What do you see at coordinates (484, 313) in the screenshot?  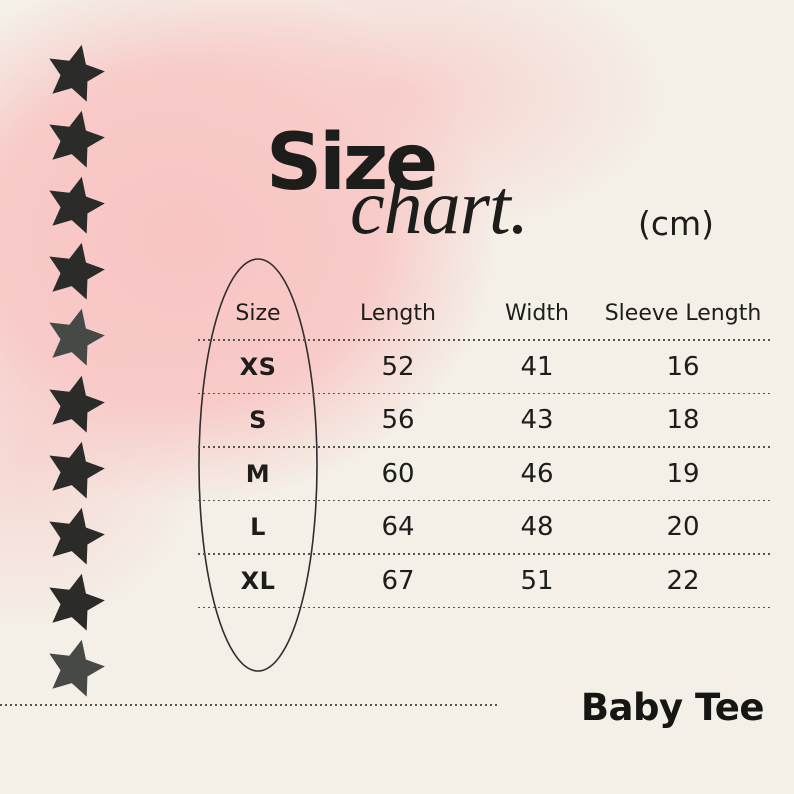 I see `table-header-row: Size Length Width Sleeve Length` at bounding box center [484, 313].